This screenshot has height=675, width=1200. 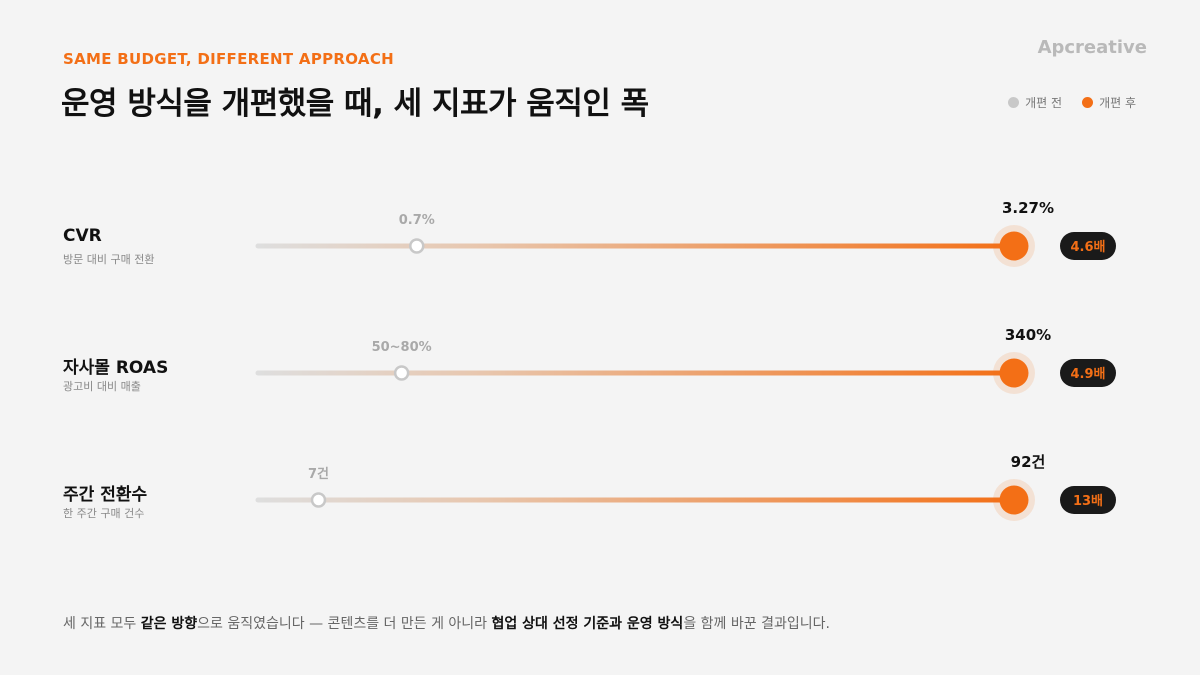 I want to click on footer-bold-2: 협업 상대 선정 기준과 운영 방식, so click(x=587, y=624).